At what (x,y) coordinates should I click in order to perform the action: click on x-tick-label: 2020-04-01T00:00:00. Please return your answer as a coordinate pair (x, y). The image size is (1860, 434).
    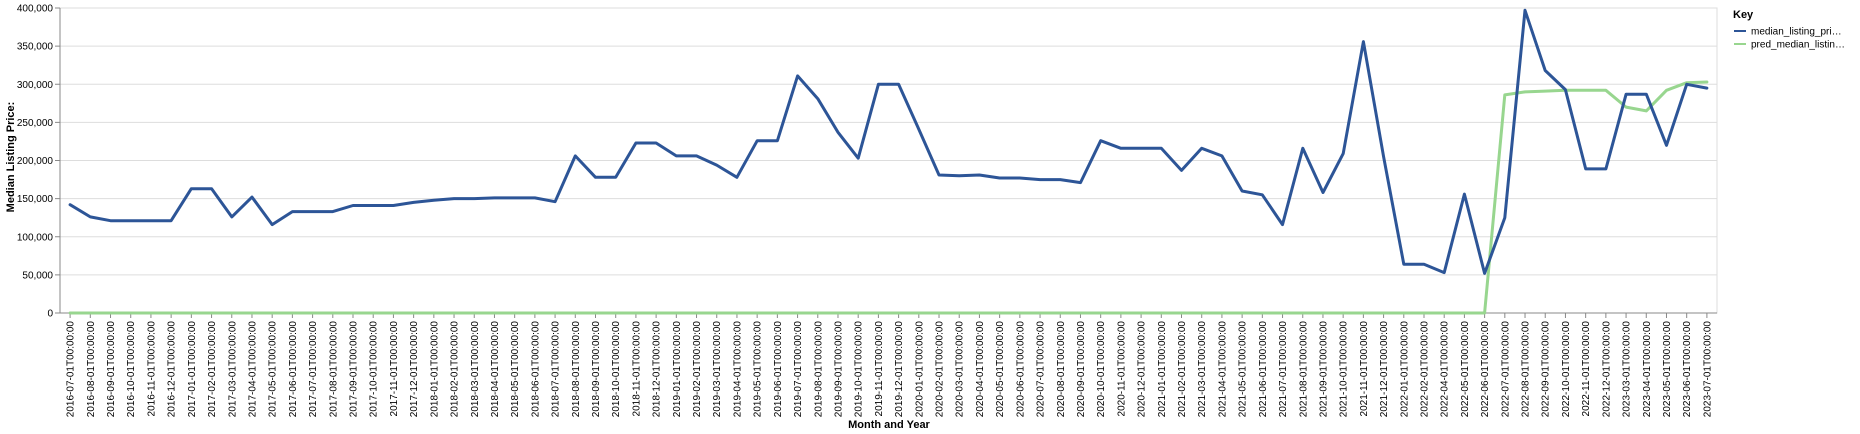
    Looking at the image, I should click on (980, 369).